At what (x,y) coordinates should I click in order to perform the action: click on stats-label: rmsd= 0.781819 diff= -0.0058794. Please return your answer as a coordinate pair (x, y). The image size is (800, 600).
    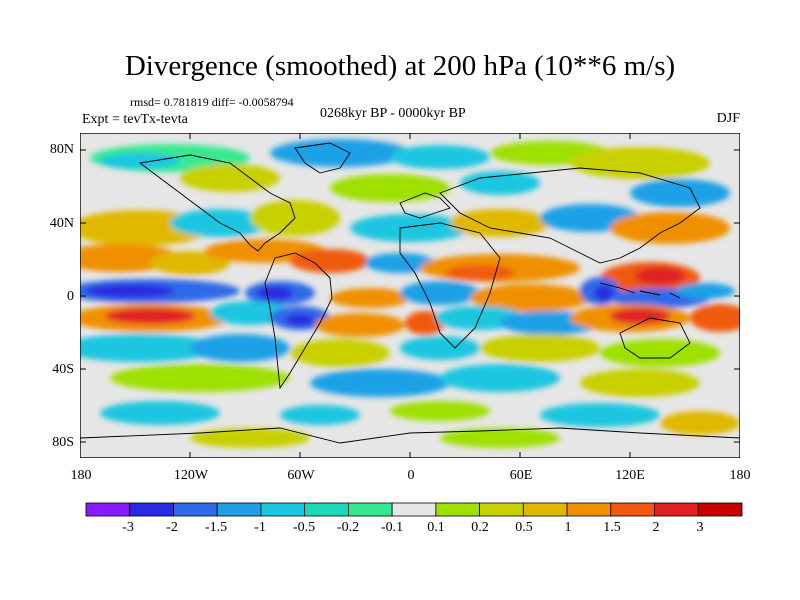
    Looking at the image, I should click on (212, 102).